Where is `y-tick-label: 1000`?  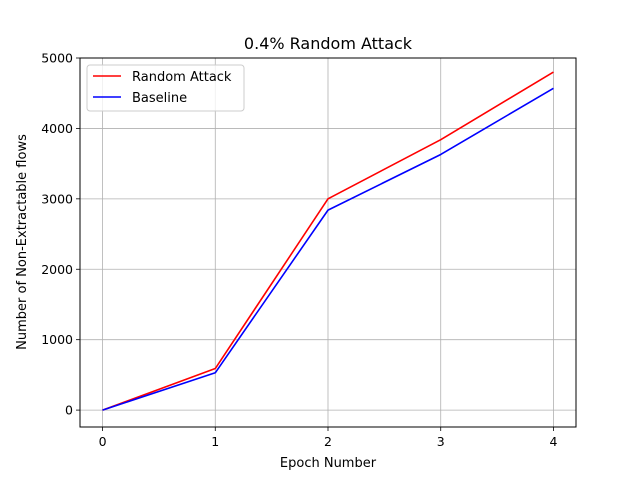 y-tick-label: 1000 is located at coordinates (57, 339).